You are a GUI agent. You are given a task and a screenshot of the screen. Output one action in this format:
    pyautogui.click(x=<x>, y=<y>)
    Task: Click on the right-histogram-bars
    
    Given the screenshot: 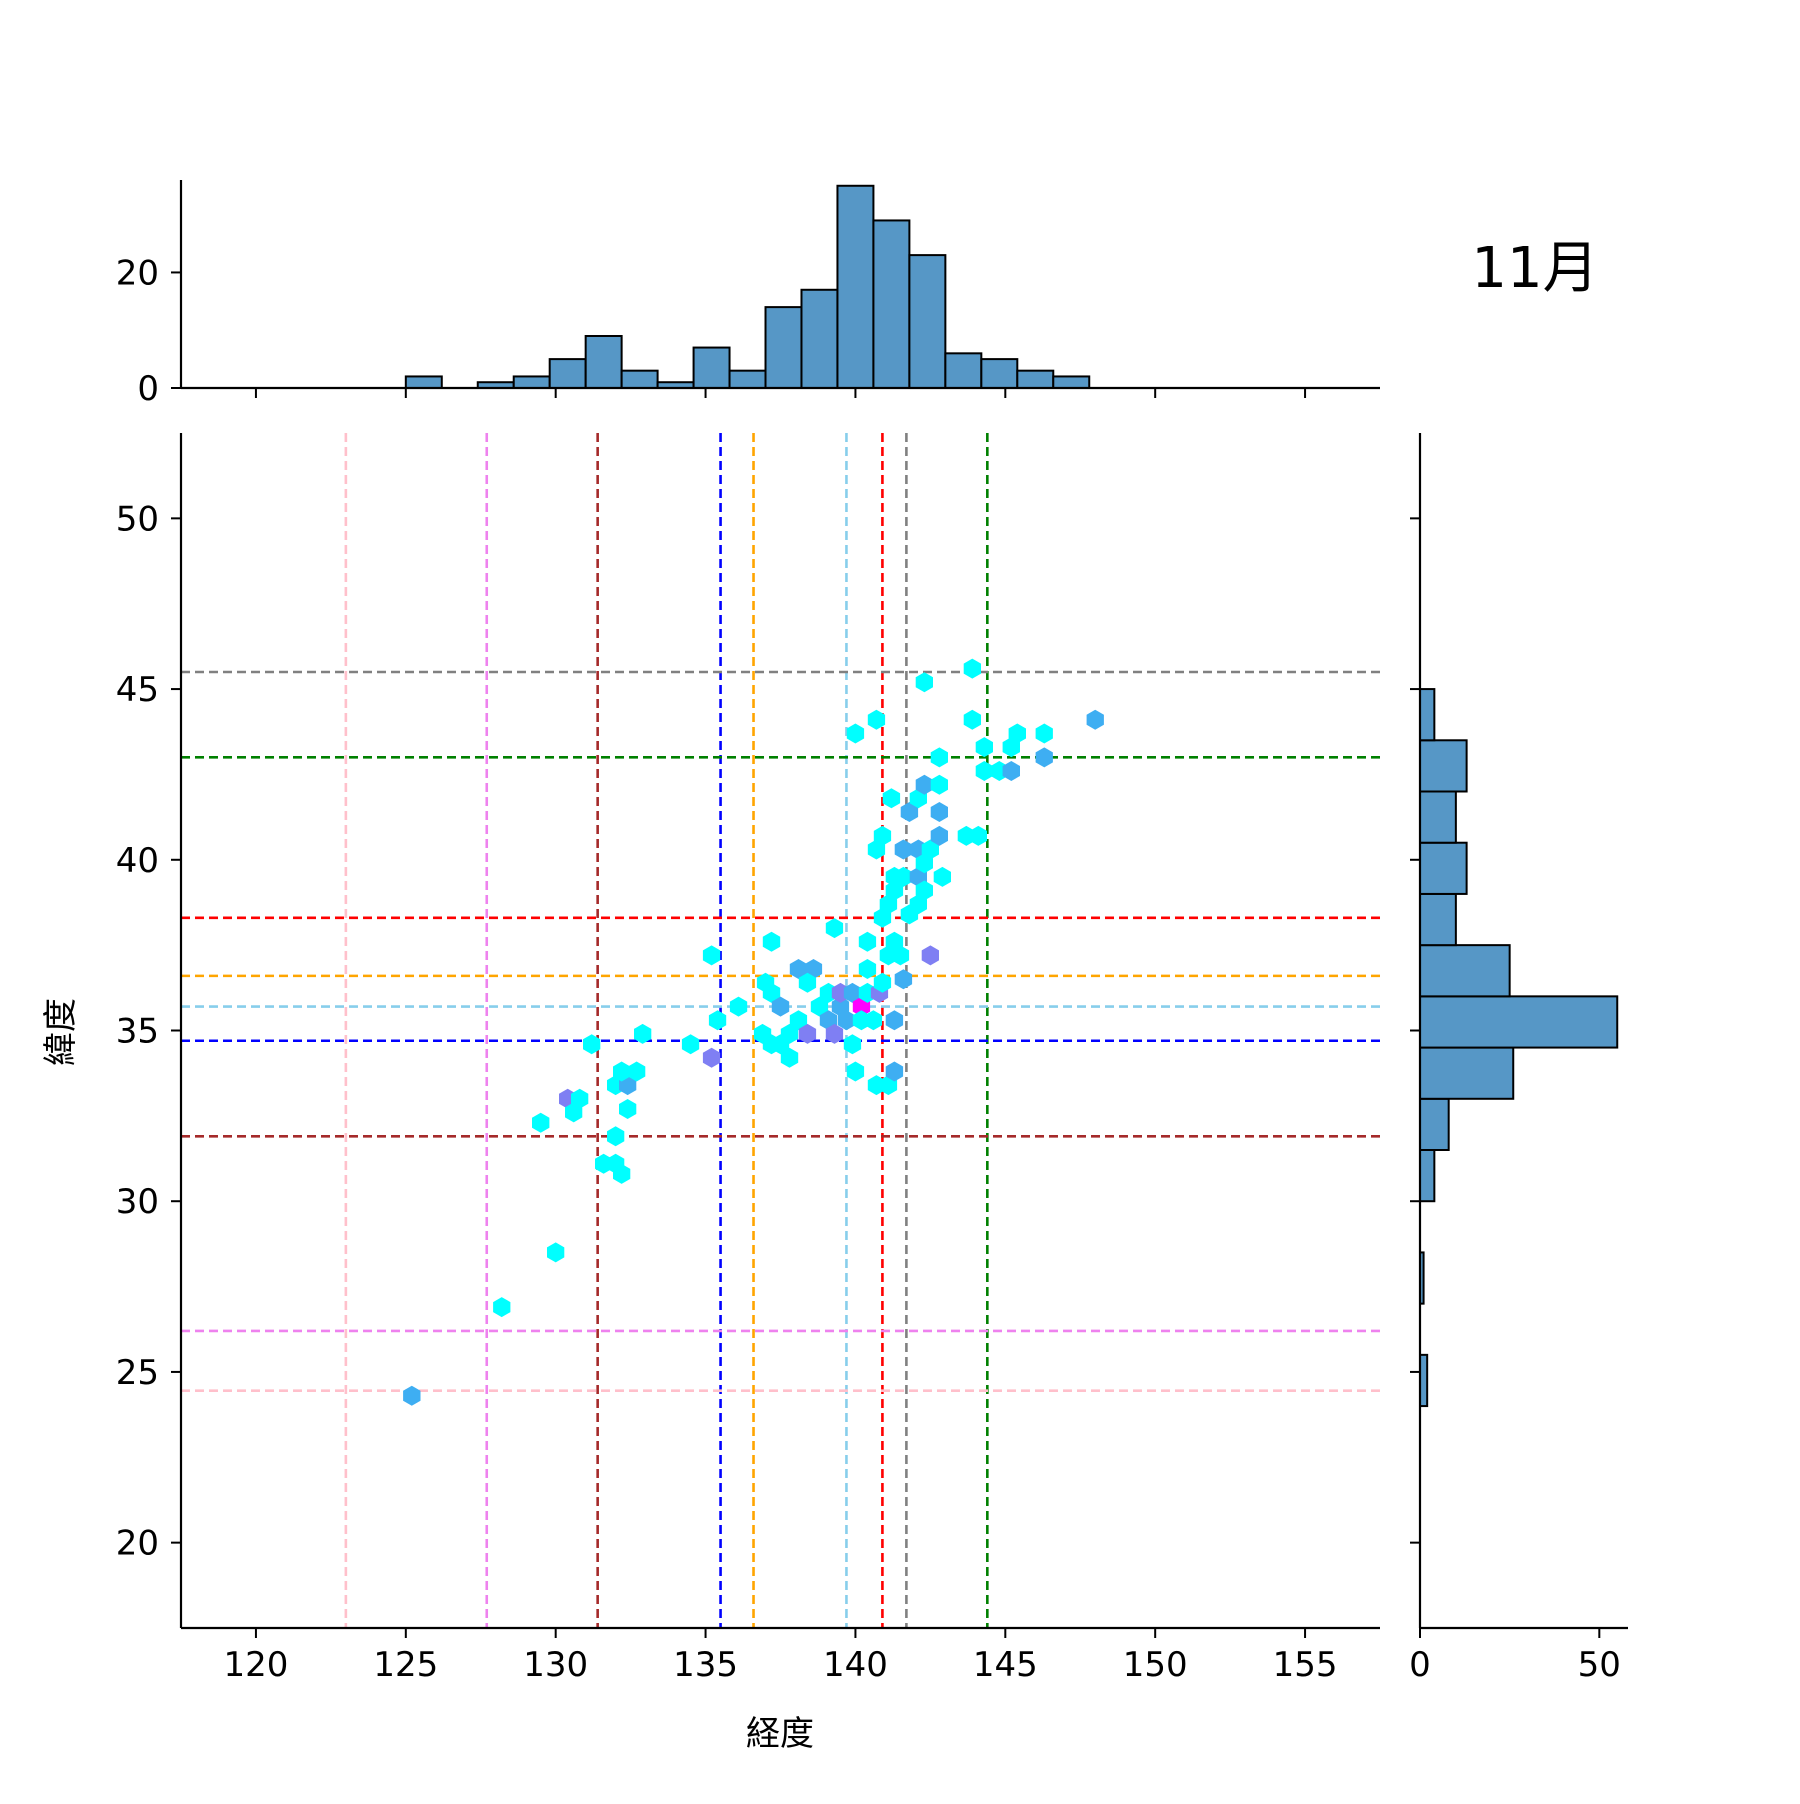 What is the action you would take?
    pyautogui.click(x=1519, y=1048)
    